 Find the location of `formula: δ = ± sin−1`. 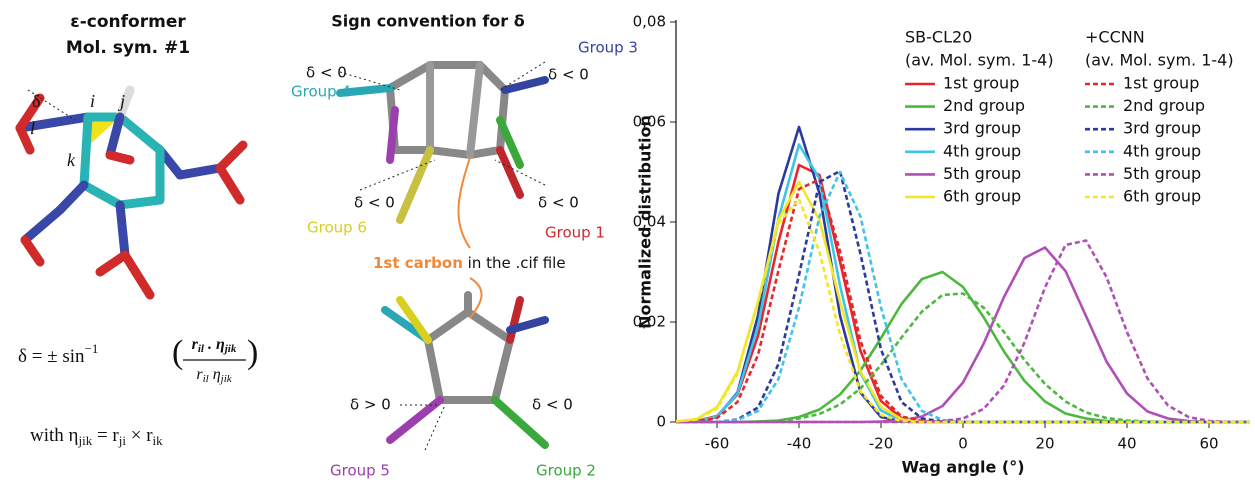

formula: δ = ± sin−1 is located at coordinates (58, 354).